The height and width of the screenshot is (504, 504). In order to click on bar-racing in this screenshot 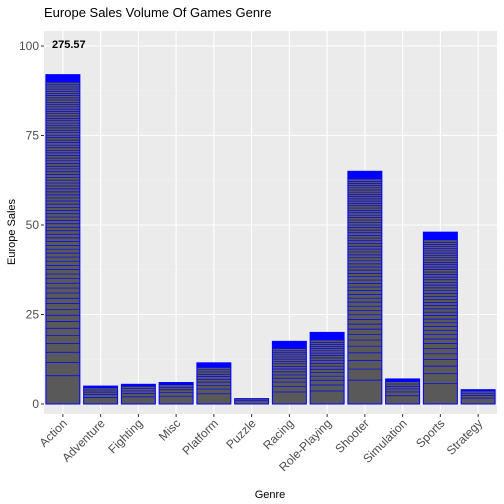, I will do `click(289, 372)`.